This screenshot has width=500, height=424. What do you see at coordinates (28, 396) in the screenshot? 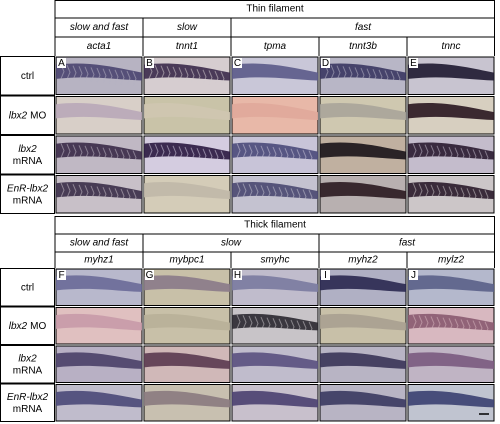
I see `row-label-part: EnR-lbx2` at bounding box center [28, 396].